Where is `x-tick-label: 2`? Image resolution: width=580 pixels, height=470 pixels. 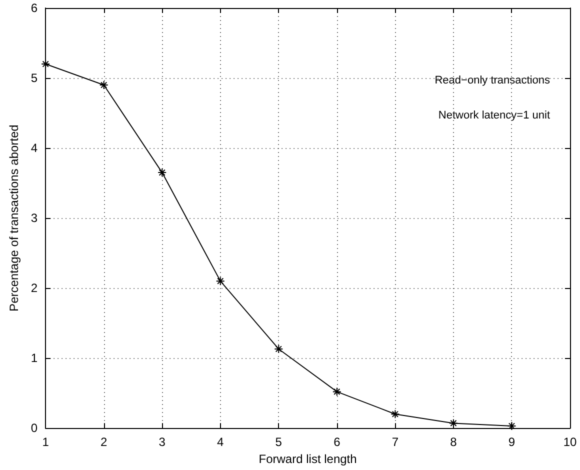
x-tick-label: 2 is located at coordinates (104, 442).